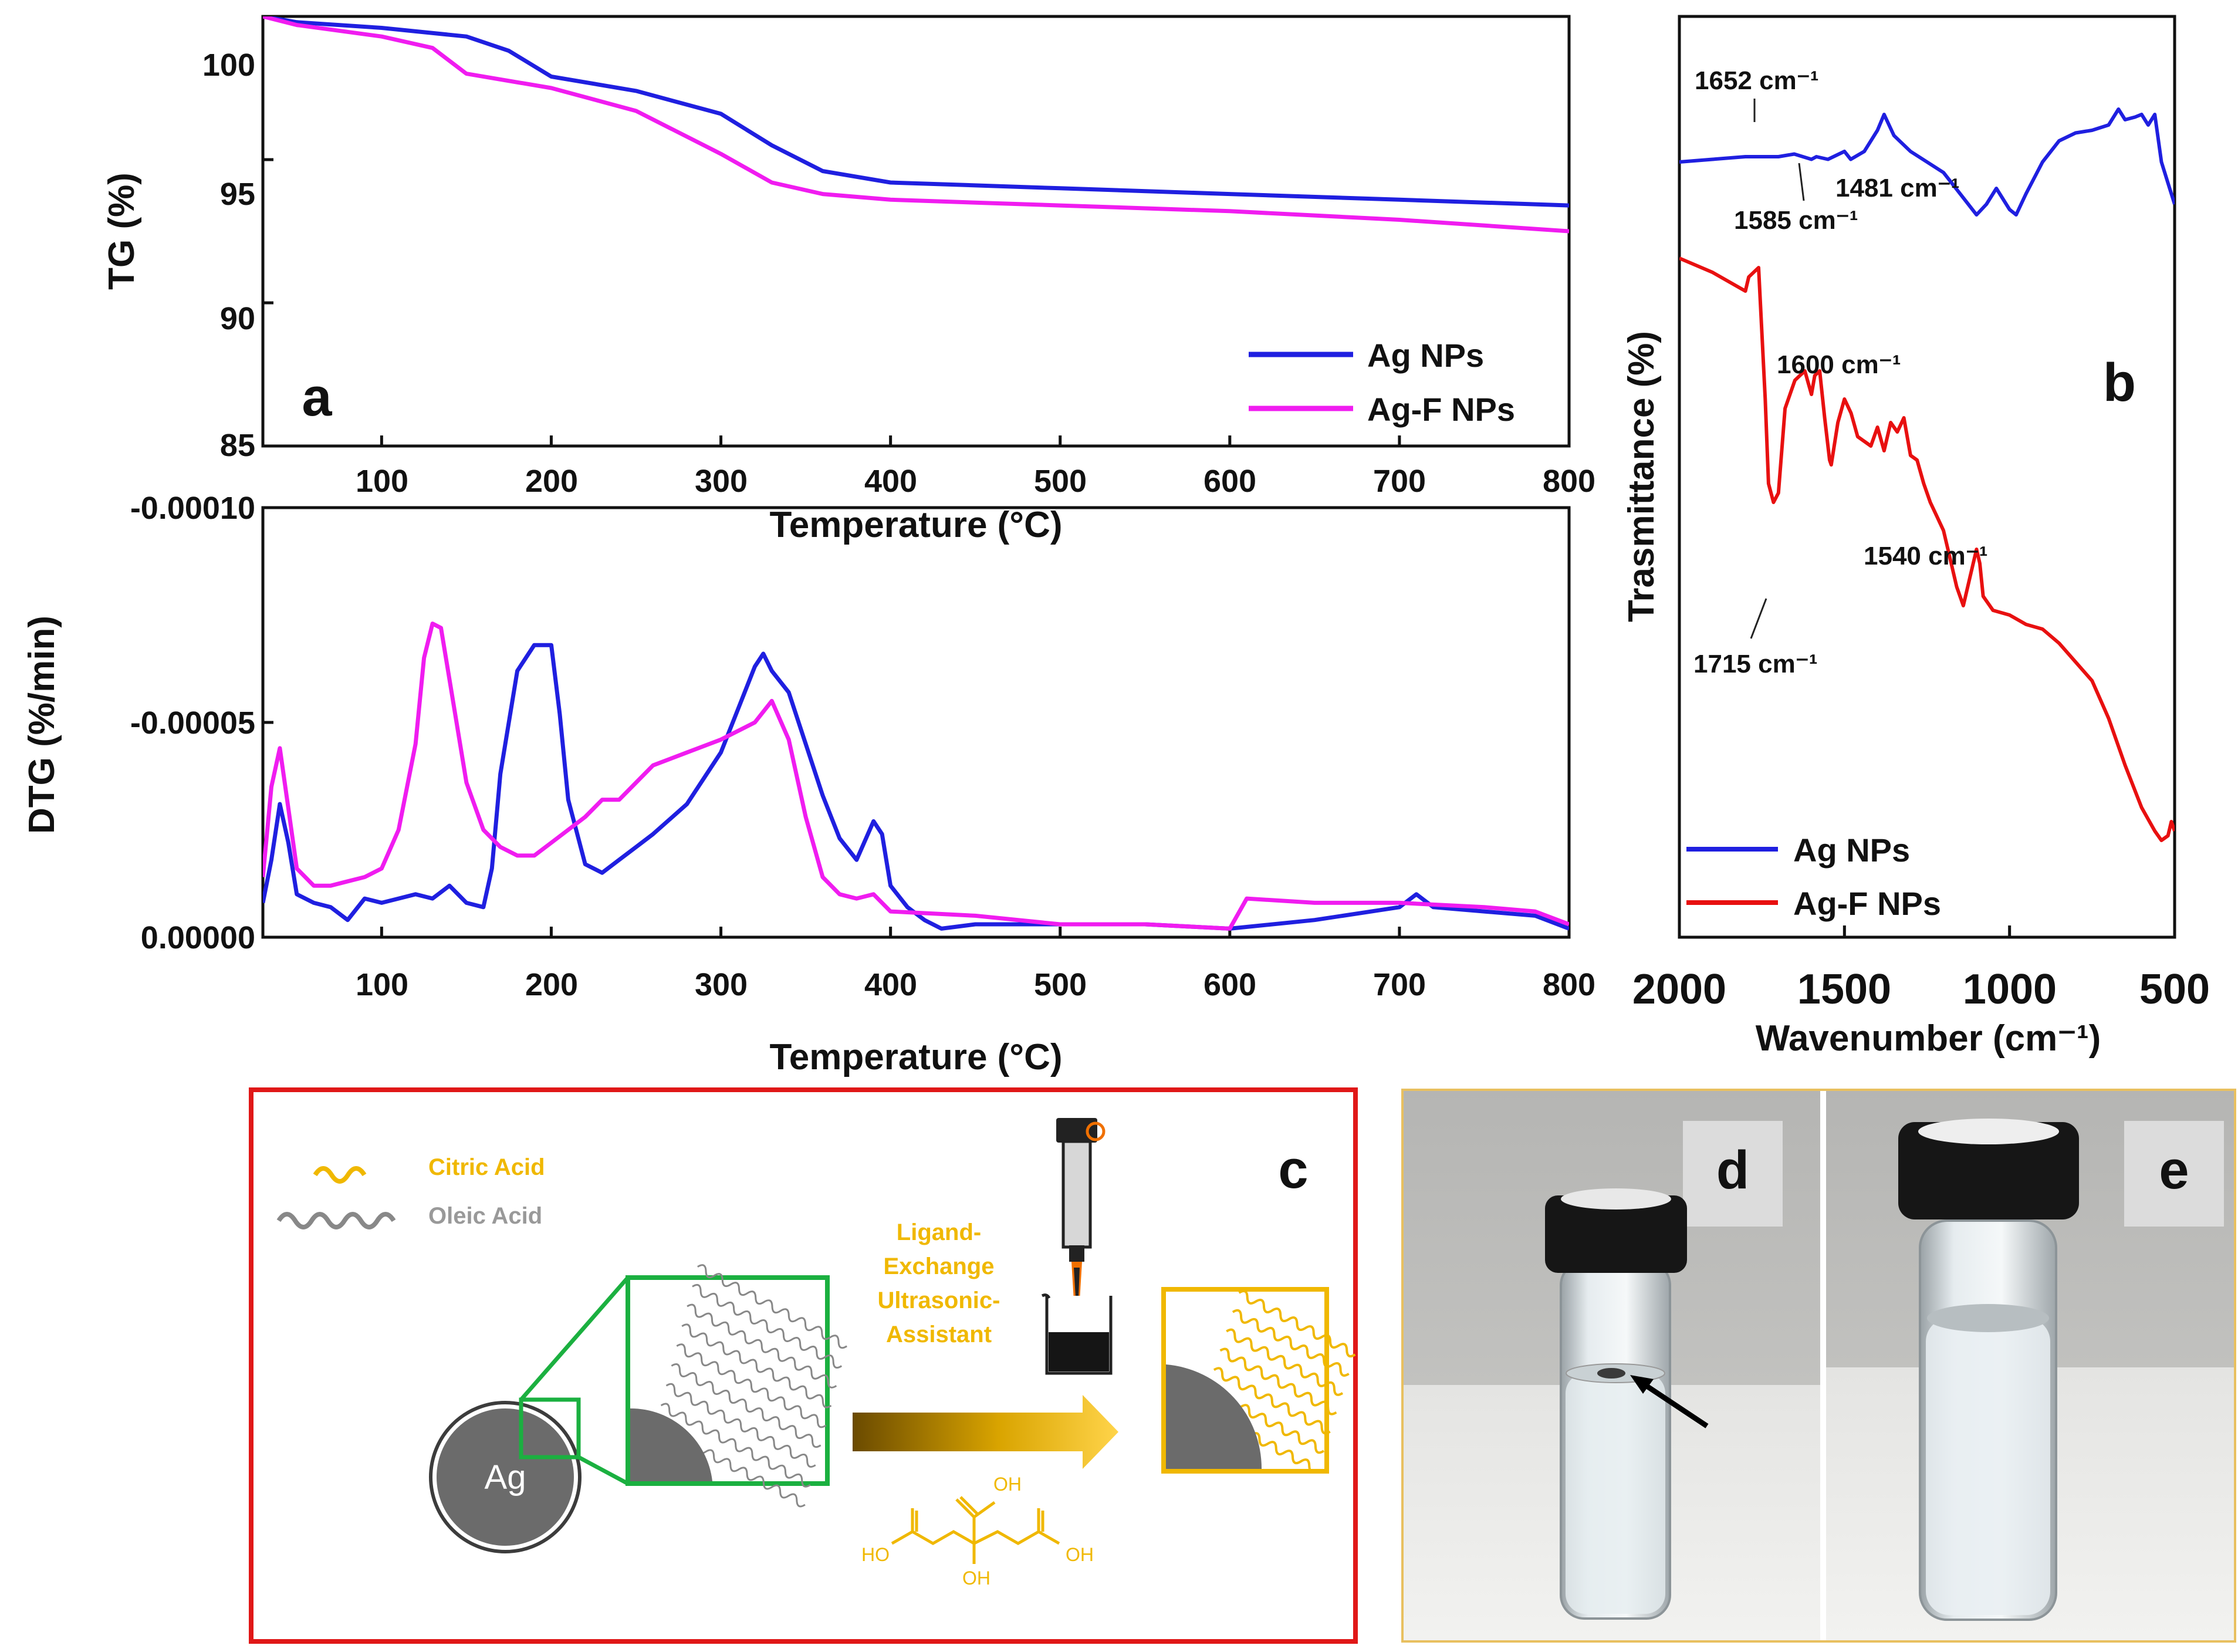 This screenshot has height=1652, width=2238. Describe the element at coordinates (552, 984) in the screenshot. I see `dtg-xtick-200: 200` at that location.